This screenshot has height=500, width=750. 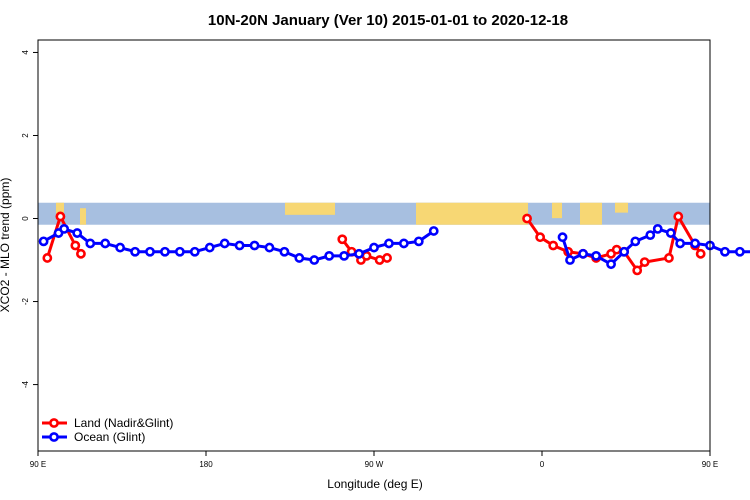 What do you see at coordinates (25, 218) in the screenshot?
I see `y-tick-label: 0` at bounding box center [25, 218].